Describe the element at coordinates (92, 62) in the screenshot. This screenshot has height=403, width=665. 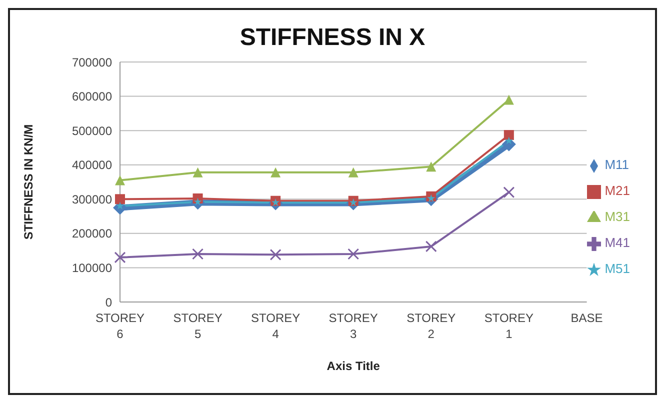
I see `y-tick-label: 700000` at that location.